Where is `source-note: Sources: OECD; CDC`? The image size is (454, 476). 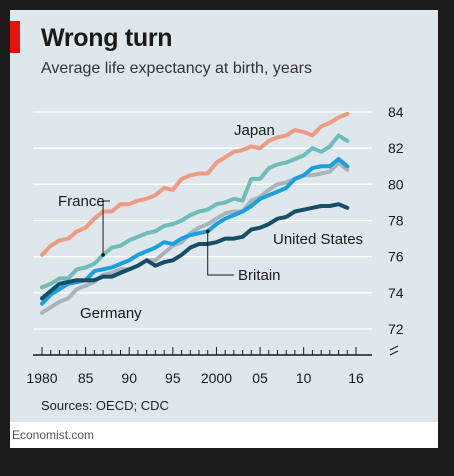
source-note: Sources: OECD; CDC is located at coordinates (105, 405).